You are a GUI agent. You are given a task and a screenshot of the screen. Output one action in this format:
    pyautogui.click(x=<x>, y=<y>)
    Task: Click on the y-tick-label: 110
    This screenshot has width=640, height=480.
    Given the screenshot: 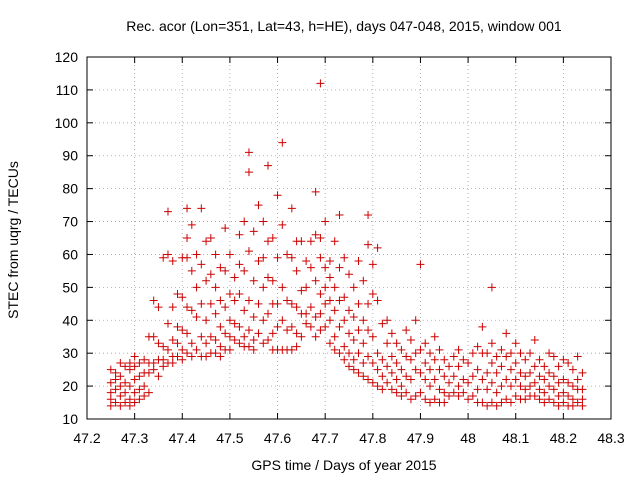 What is the action you would take?
    pyautogui.click(x=67, y=90)
    